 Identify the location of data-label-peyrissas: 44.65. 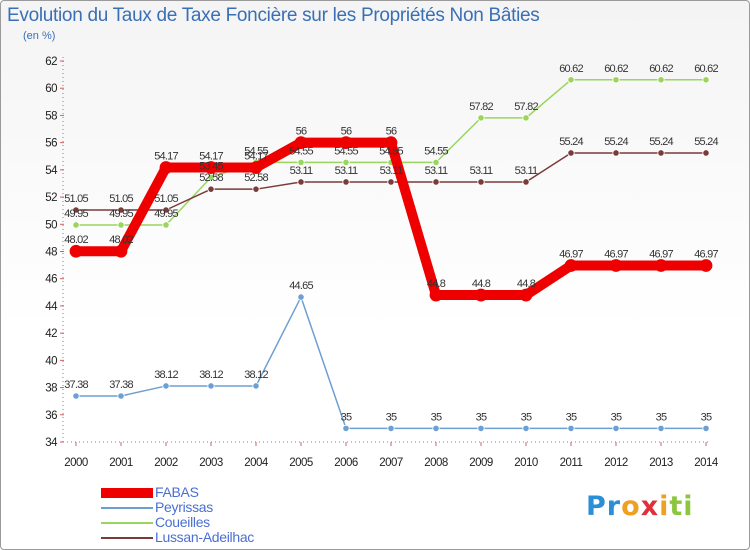
(301, 286).